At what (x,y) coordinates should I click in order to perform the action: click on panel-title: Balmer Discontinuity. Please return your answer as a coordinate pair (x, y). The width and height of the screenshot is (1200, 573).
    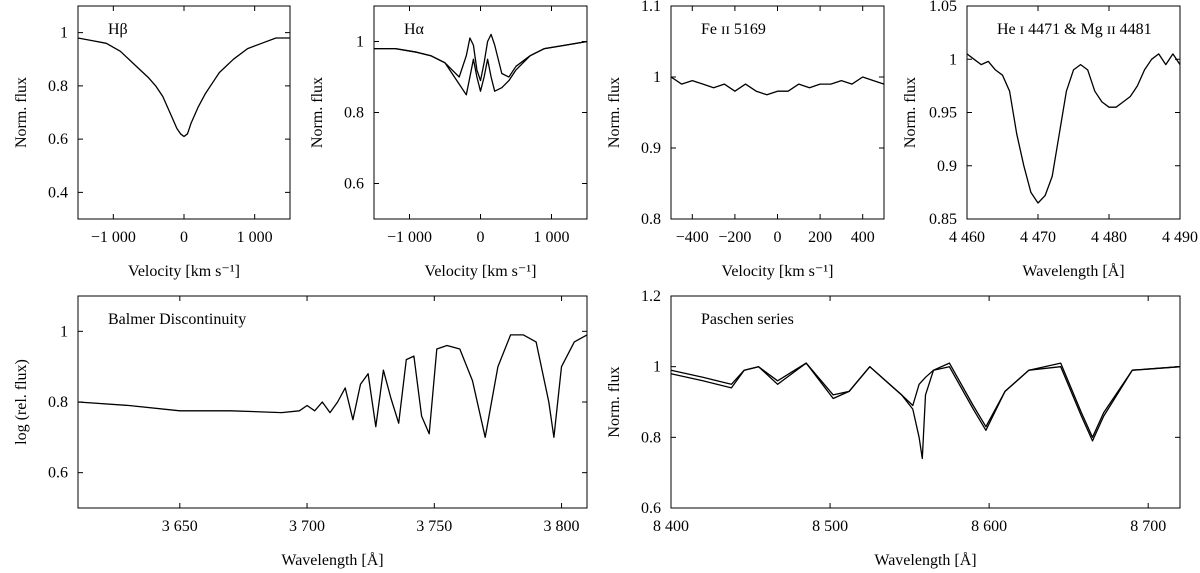
    Looking at the image, I should click on (177, 319).